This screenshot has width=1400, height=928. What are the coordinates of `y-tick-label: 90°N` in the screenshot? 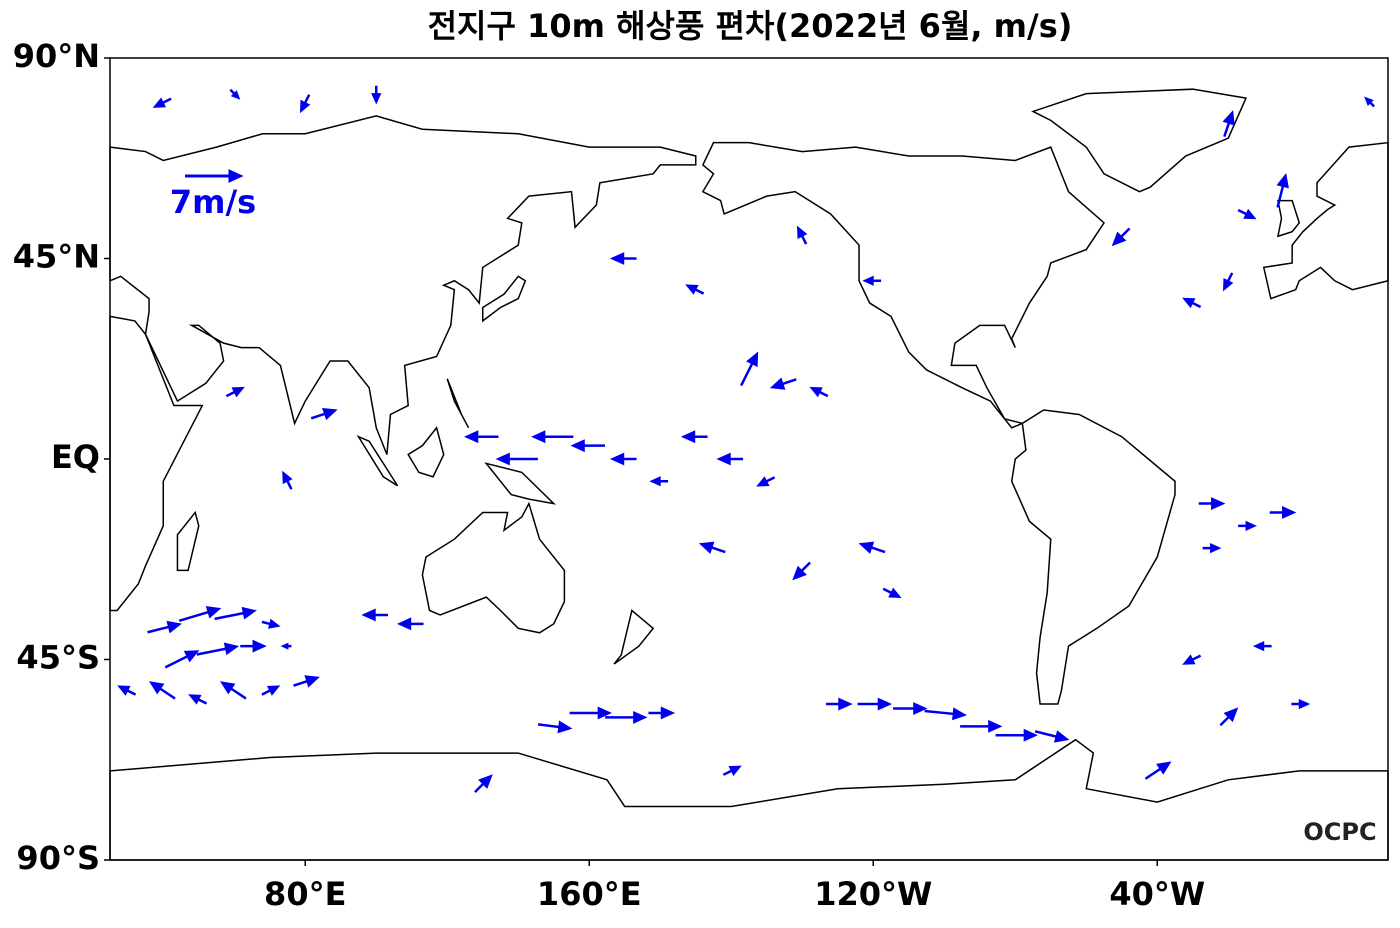 It's located at (56, 56).